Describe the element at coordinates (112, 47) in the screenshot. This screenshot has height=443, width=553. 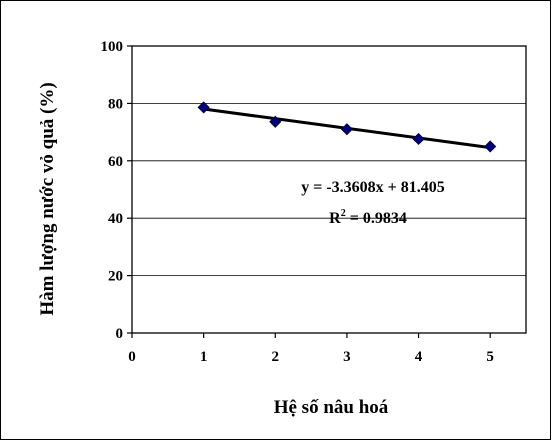
I see `y-tick-label: 100` at that location.